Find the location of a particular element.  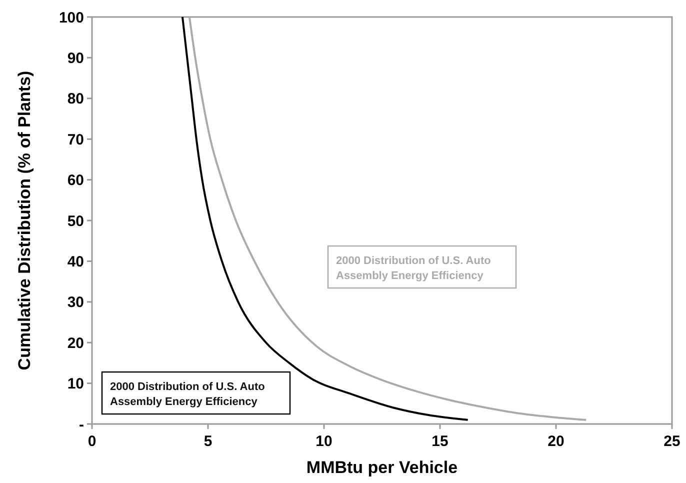

y-tick-label: 40 is located at coordinates (75, 261).